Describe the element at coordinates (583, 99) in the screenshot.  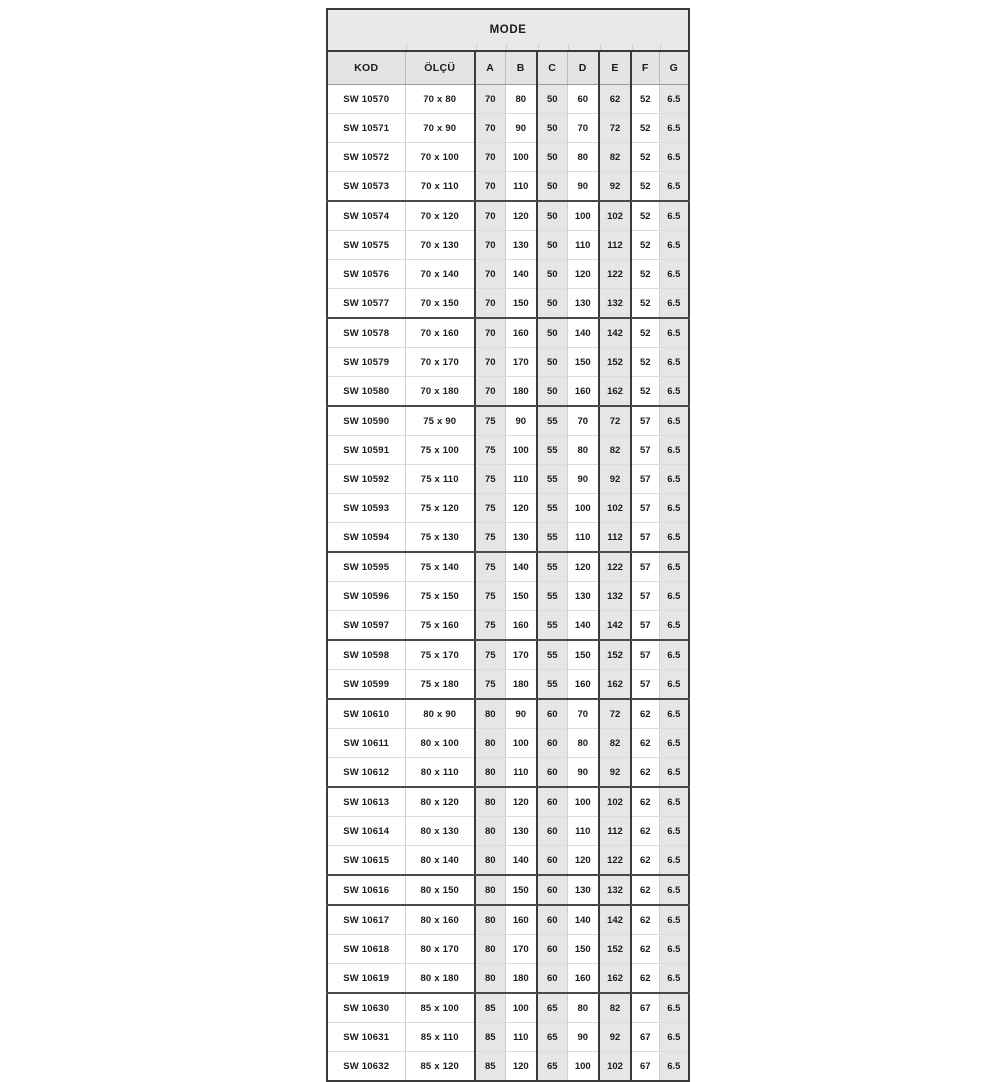
I see `cell-d: 60` at that location.